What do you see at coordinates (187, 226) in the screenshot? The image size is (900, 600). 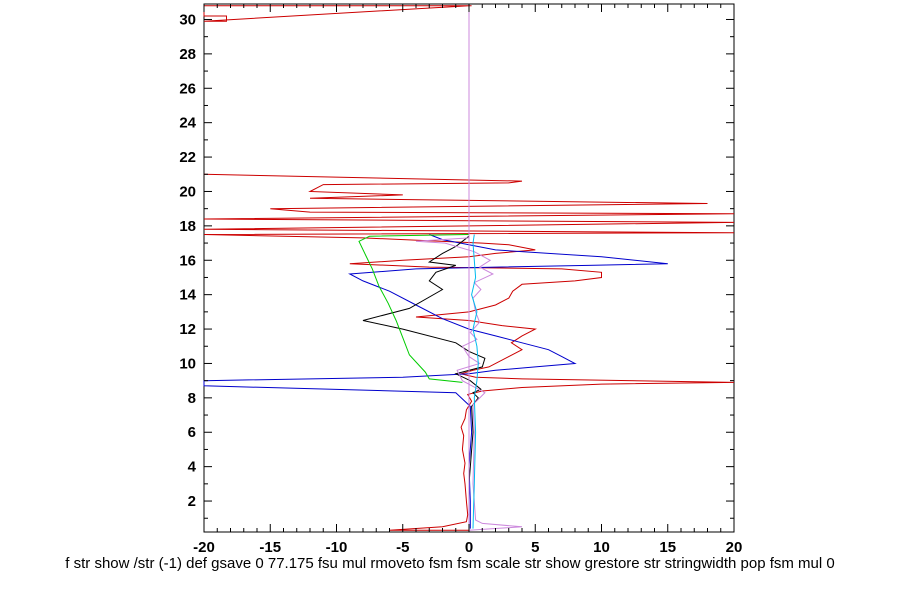 I see `y-tick-label: 18` at bounding box center [187, 226].